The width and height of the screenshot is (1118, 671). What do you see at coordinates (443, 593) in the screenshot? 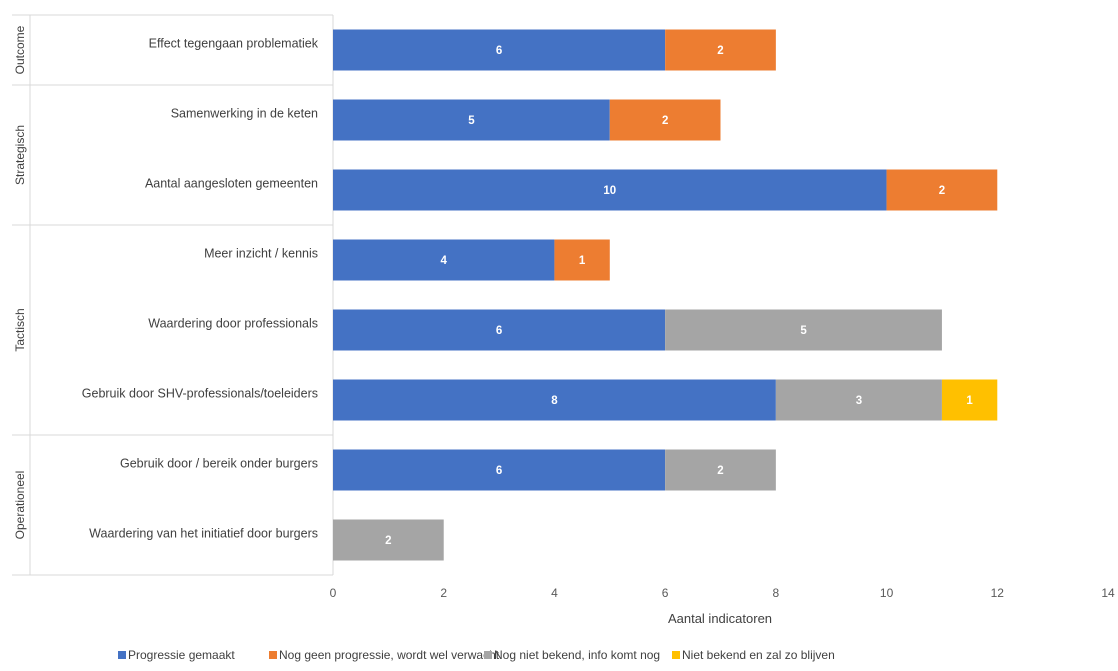
I see `x-tick-label: 2` at bounding box center [443, 593].